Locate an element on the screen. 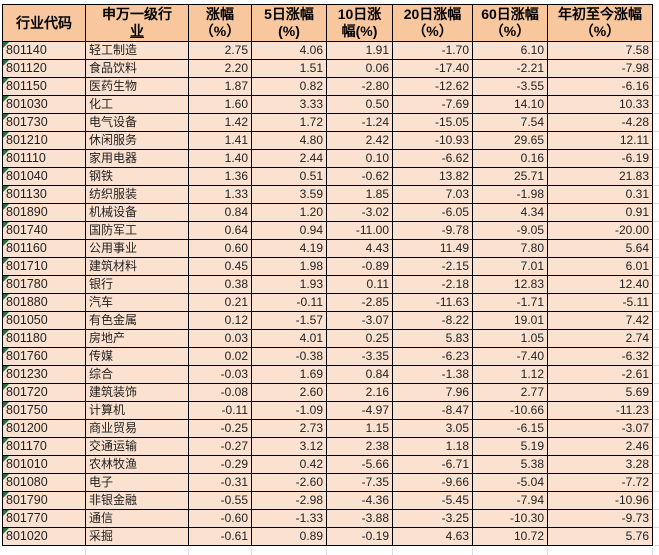  cell-industry-name: 国防军工 is located at coordinates (137, 230).